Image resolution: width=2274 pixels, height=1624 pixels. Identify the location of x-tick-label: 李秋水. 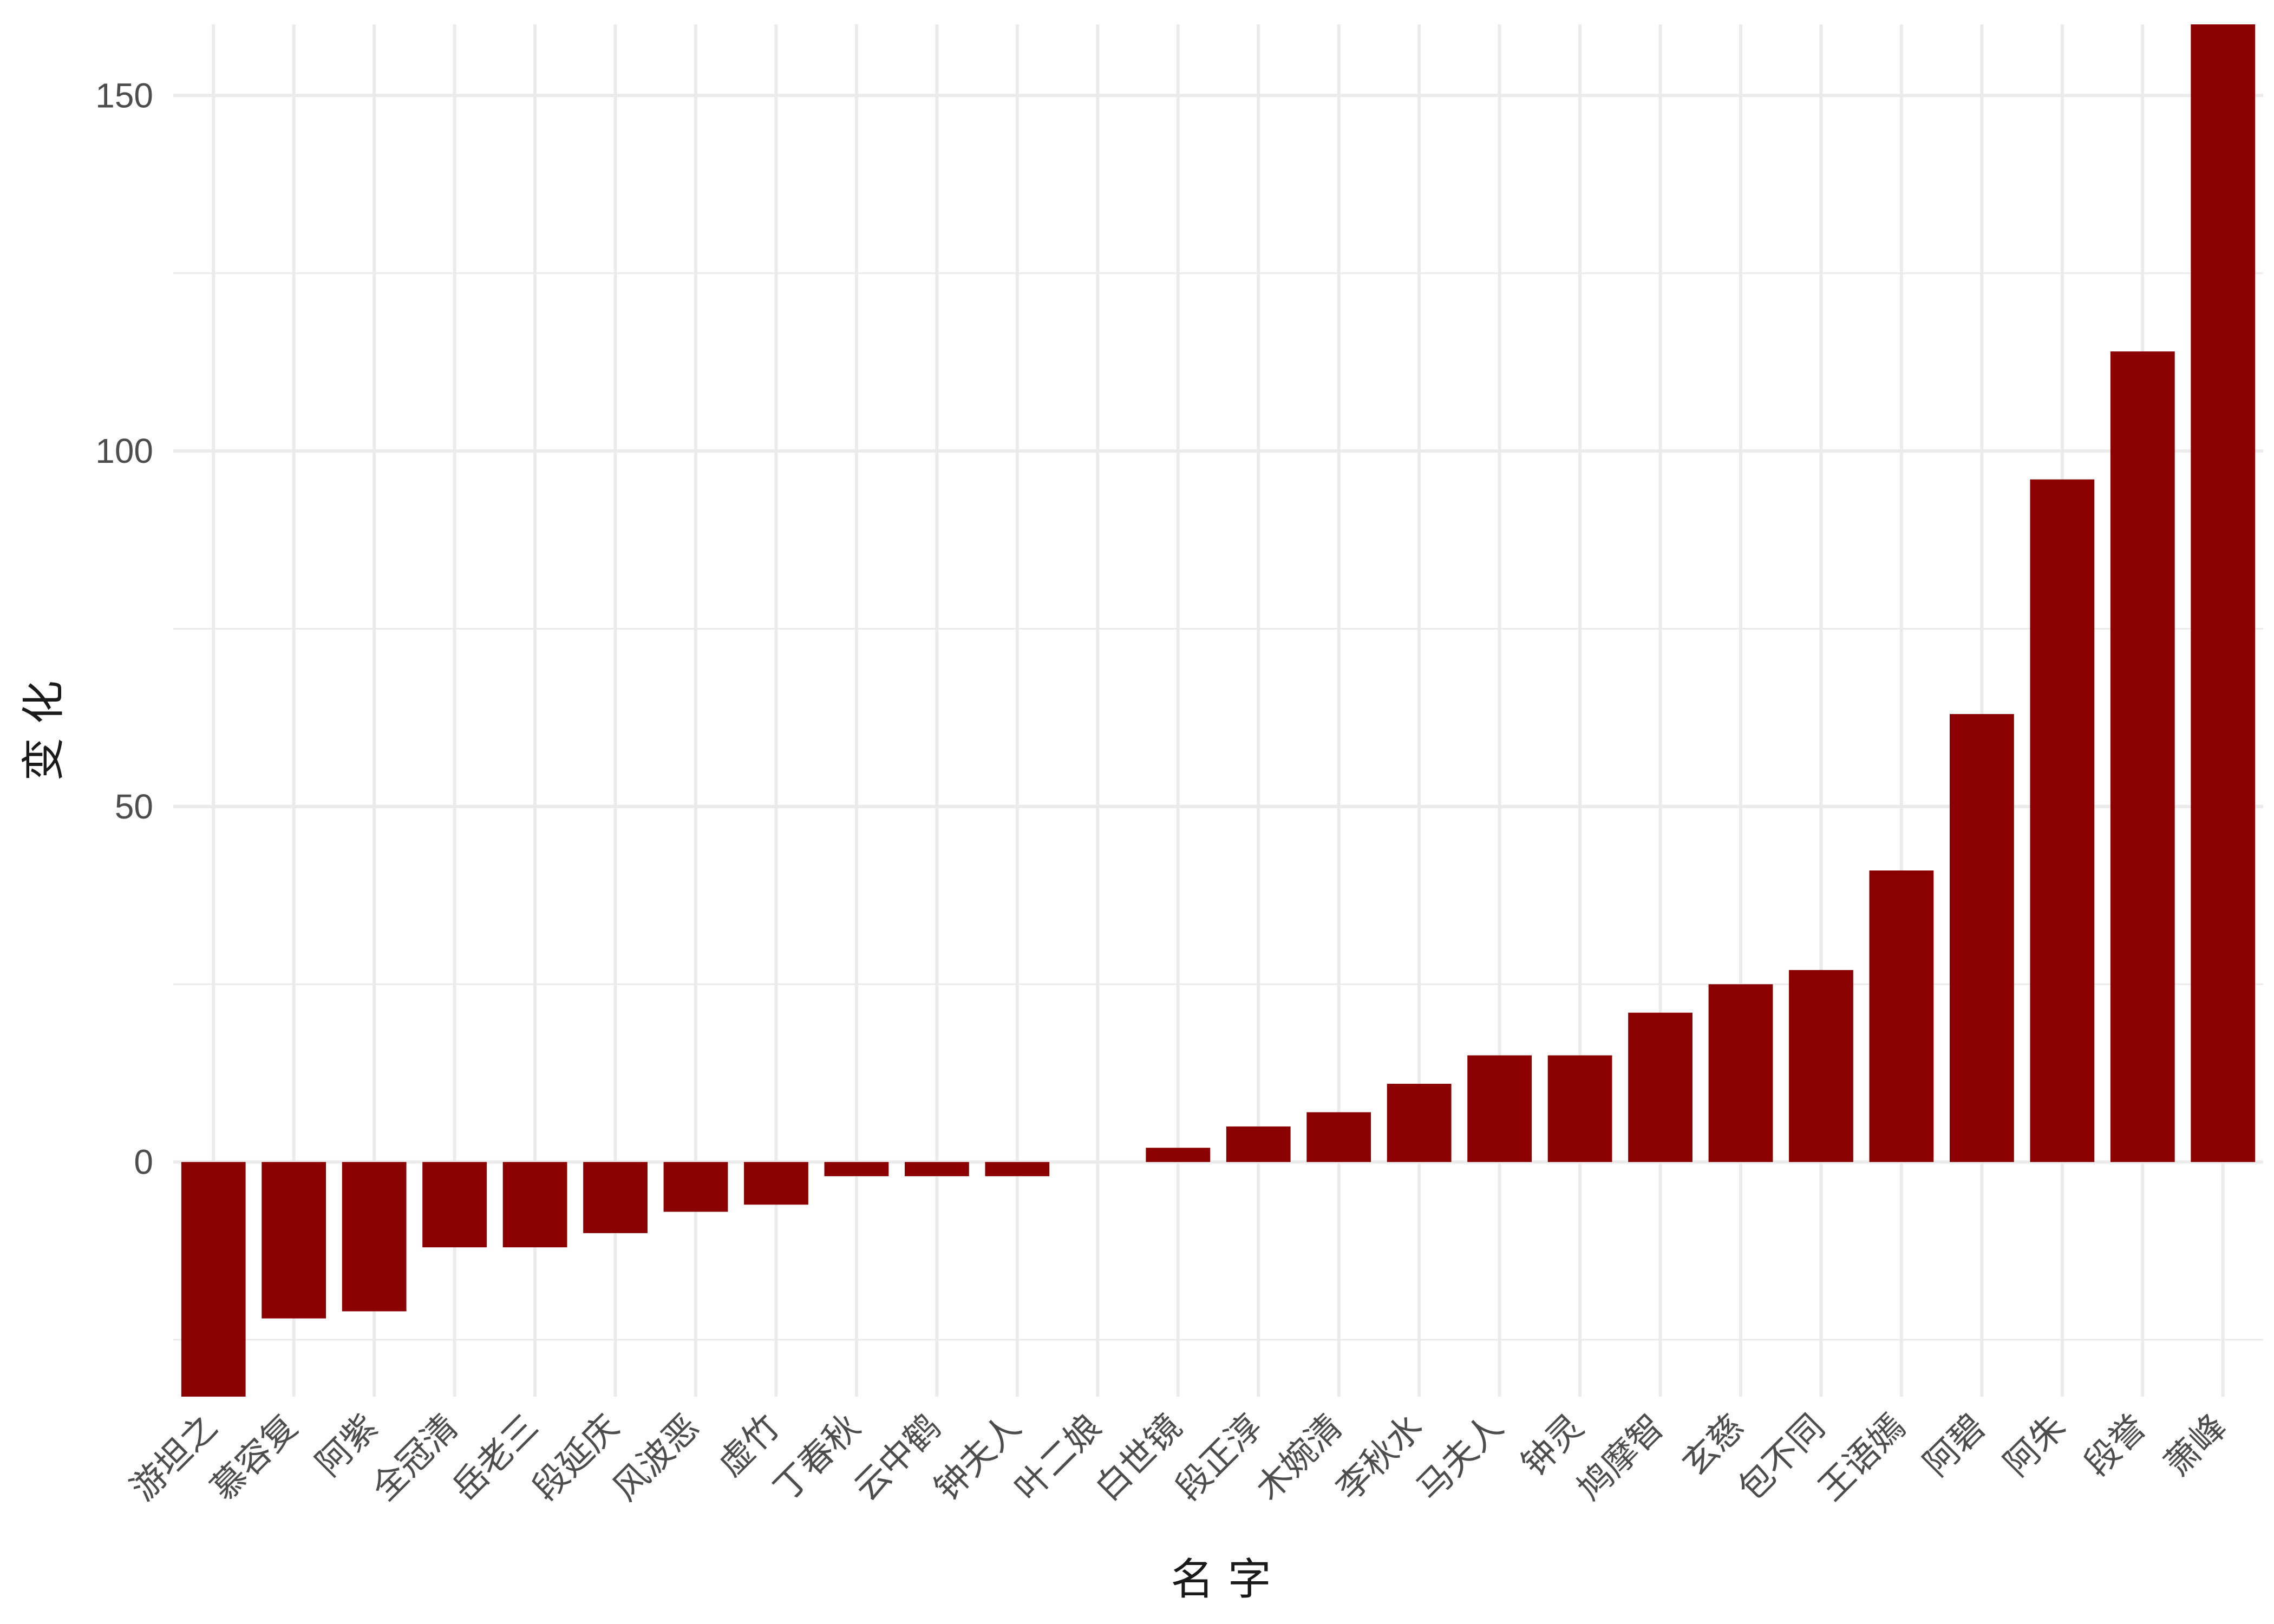
(1380, 1458).